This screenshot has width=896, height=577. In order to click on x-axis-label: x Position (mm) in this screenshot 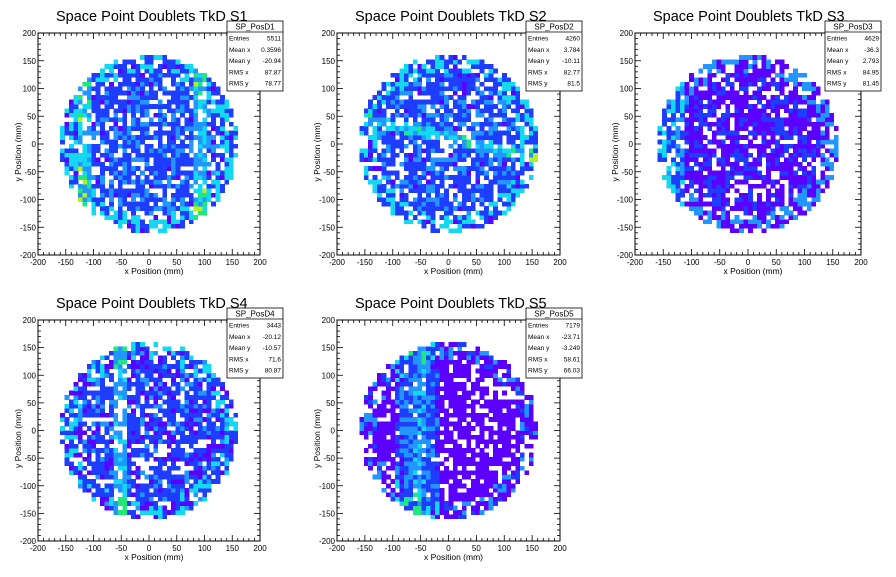, I will do `click(453, 271)`.